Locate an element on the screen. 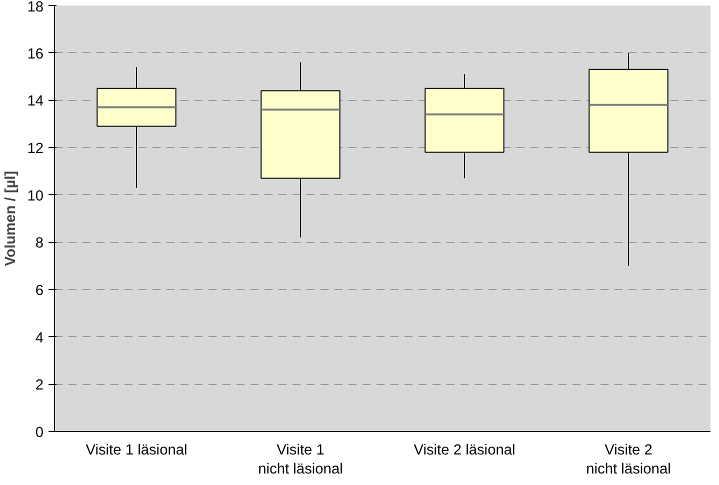 The image size is (719, 485). y-tick-label: 14 is located at coordinates (35, 102).